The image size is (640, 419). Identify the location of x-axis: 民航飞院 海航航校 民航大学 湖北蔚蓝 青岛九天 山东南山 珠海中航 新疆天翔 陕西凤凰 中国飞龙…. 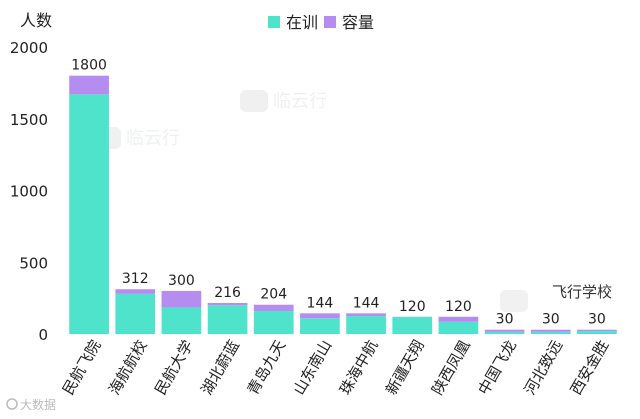
(335, 367).